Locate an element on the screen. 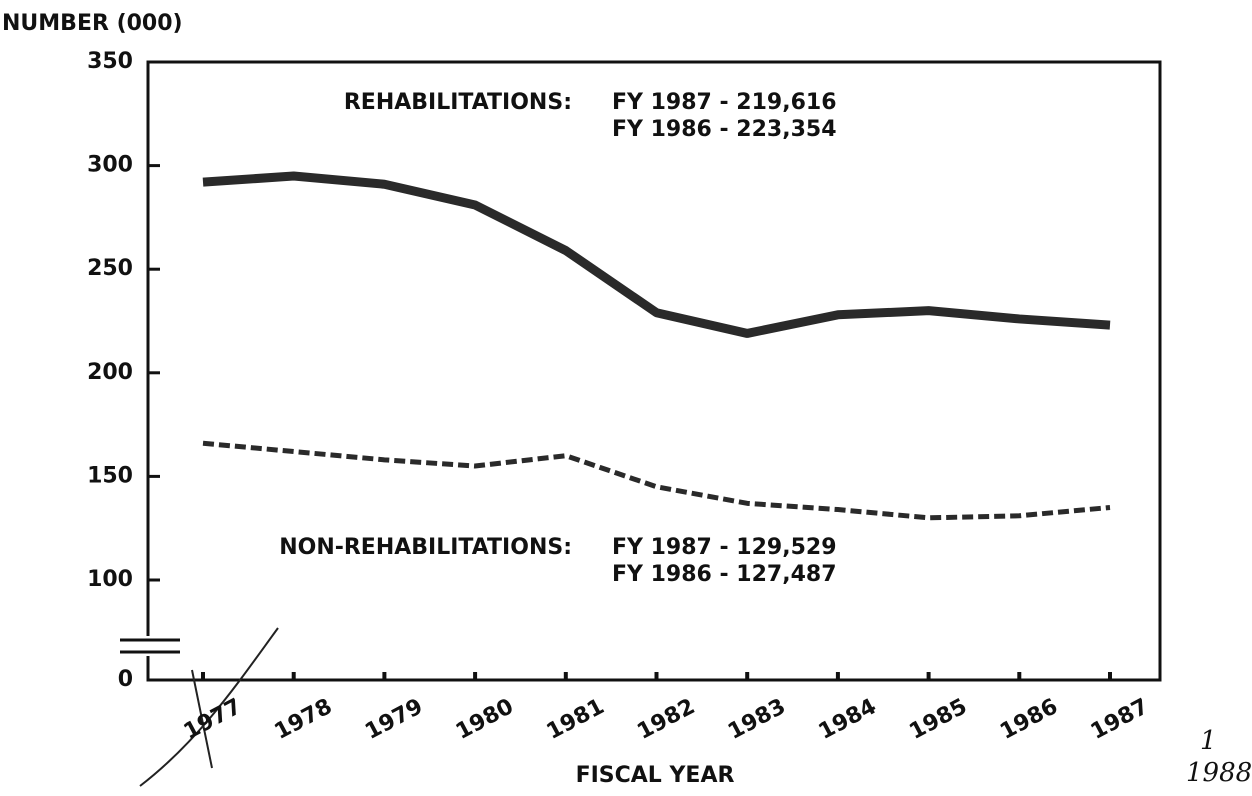 The height and width of the screenshot is (796, 1252). x-tick-label: 1985 is located at coordinates (938, 719).